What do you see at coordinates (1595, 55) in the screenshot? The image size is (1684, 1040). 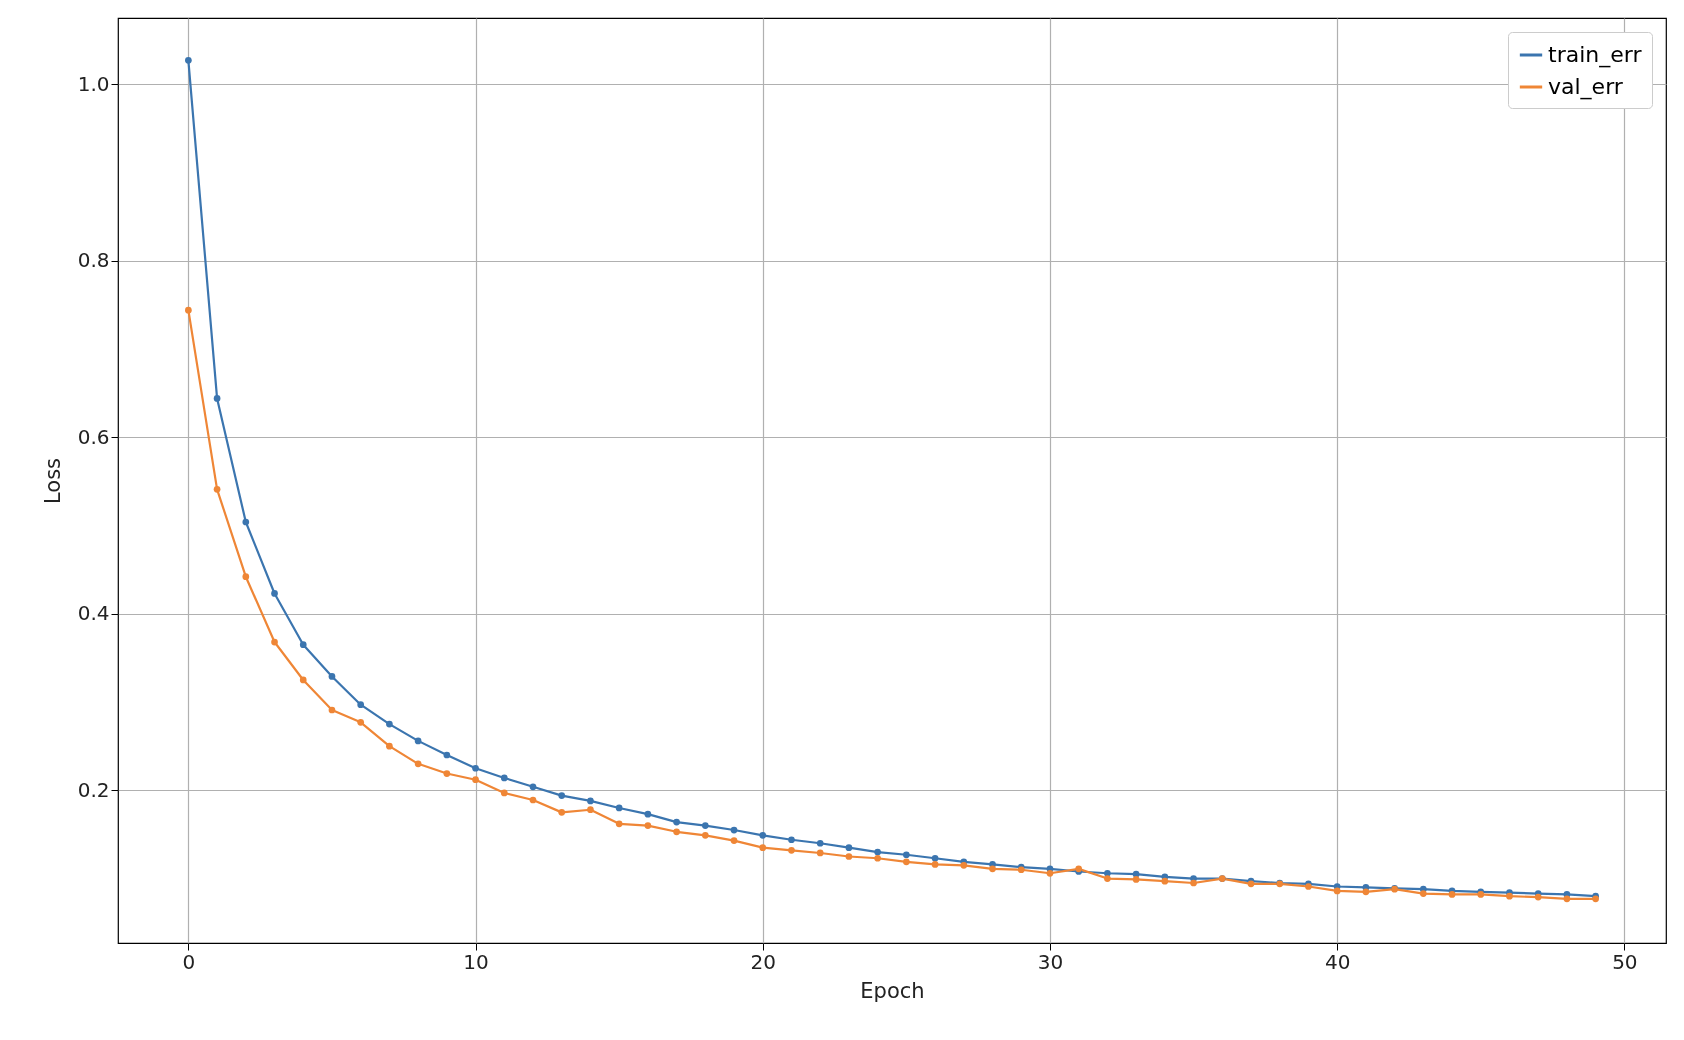 I see `legend-label: train_err` at bounding box center [1595, 55].